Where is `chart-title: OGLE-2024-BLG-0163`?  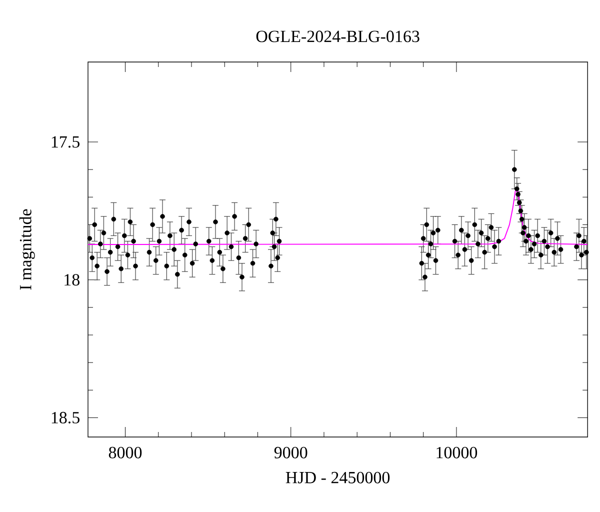
chart-title: OGLE-2024-BLG-0163 is located at coordinates (338, 36).